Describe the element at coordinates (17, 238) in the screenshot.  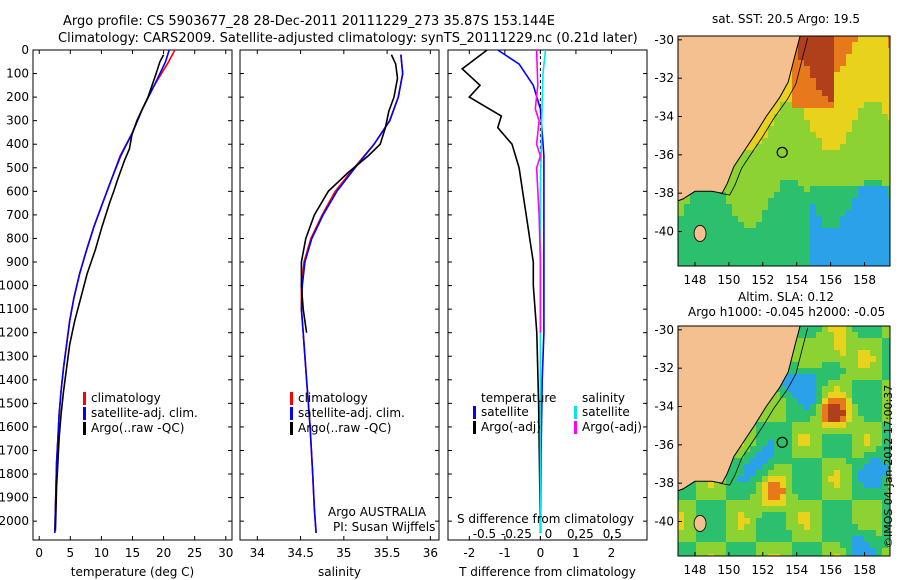
I see `y-tick-label: 800` at that location.